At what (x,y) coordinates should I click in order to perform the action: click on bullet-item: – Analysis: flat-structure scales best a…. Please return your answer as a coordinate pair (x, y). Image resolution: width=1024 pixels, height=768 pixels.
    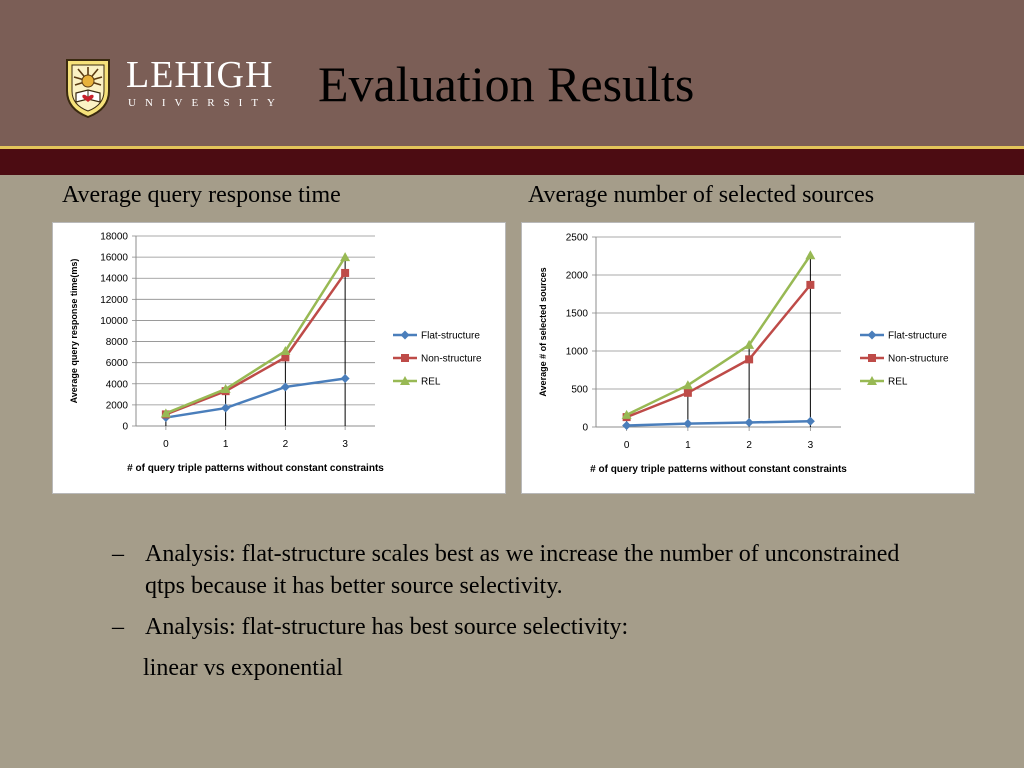
    Looking at the image, I should click on (512, 570).